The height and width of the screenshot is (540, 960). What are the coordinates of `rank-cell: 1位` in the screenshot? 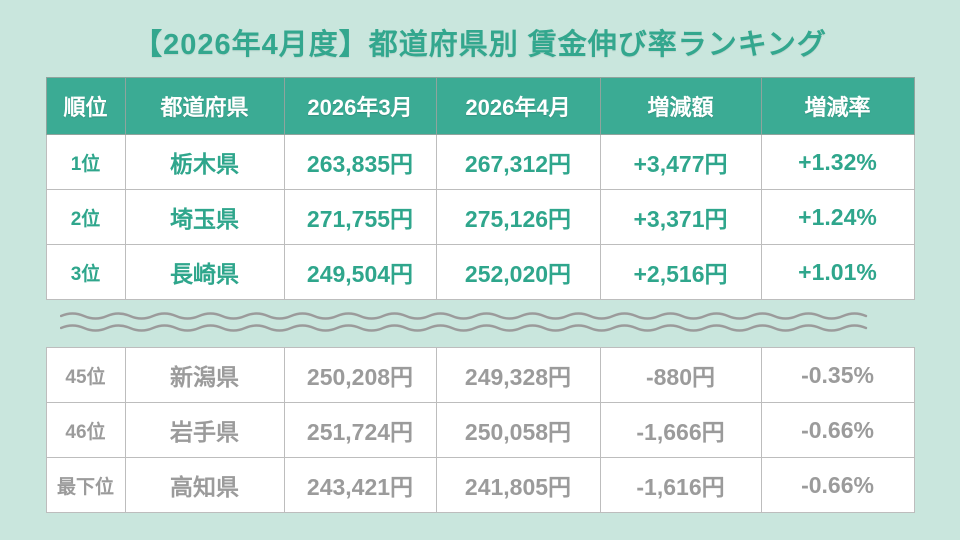 It's located at (85, 162).